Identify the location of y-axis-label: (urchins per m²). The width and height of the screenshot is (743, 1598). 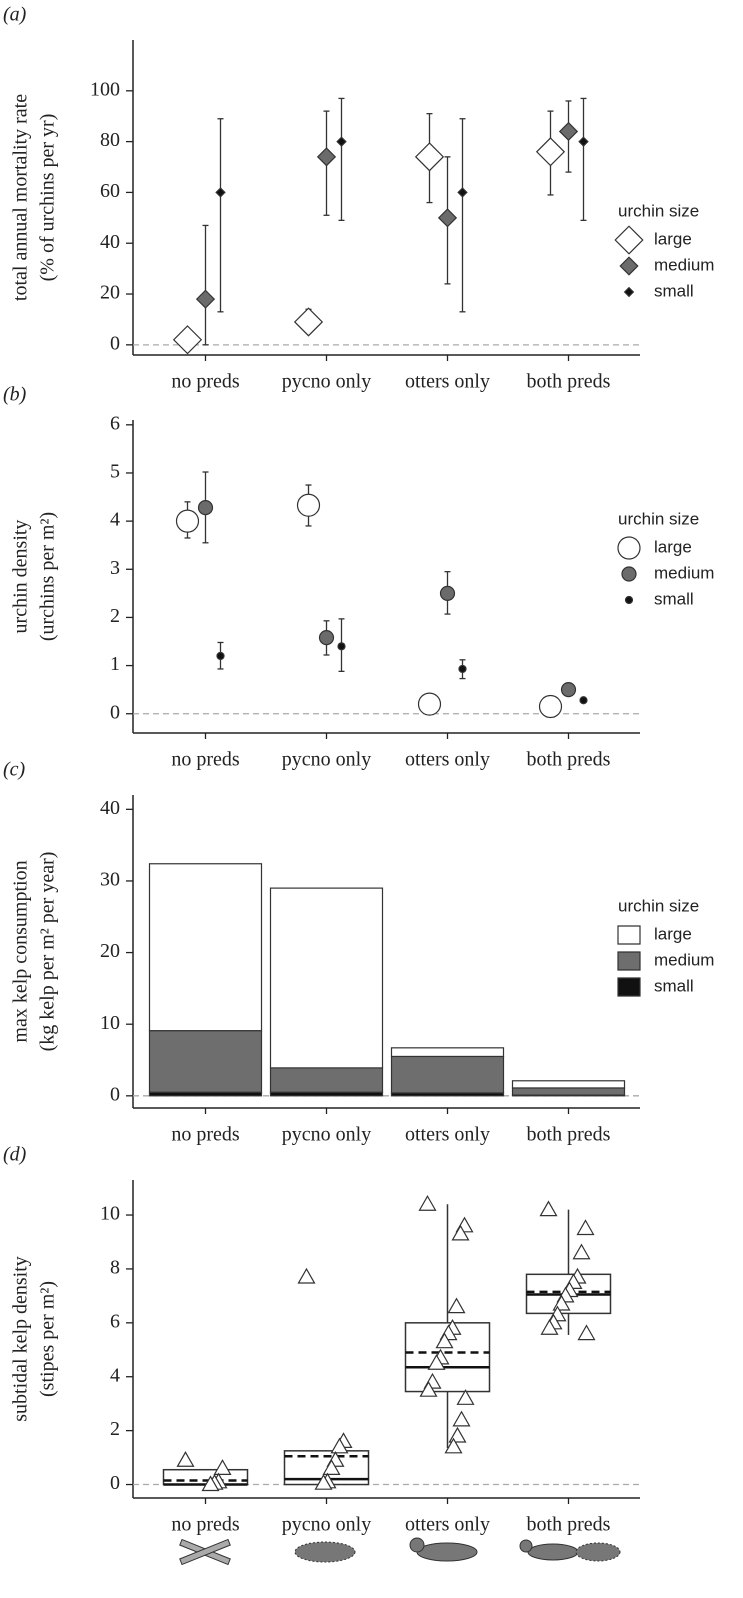
(48, 576).